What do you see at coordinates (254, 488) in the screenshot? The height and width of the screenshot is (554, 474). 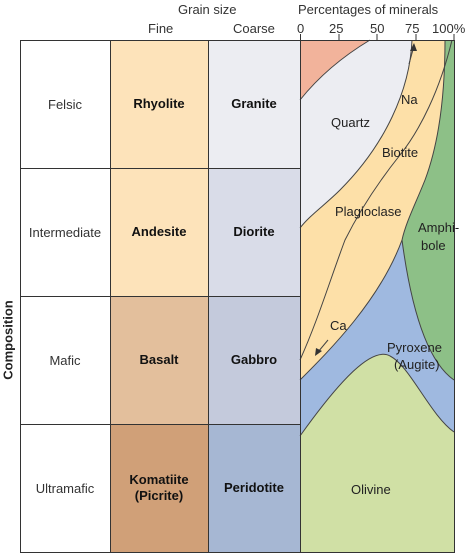 I see `coarse-rock-peridotite: Peridotite` at bounding box center [254, 488].